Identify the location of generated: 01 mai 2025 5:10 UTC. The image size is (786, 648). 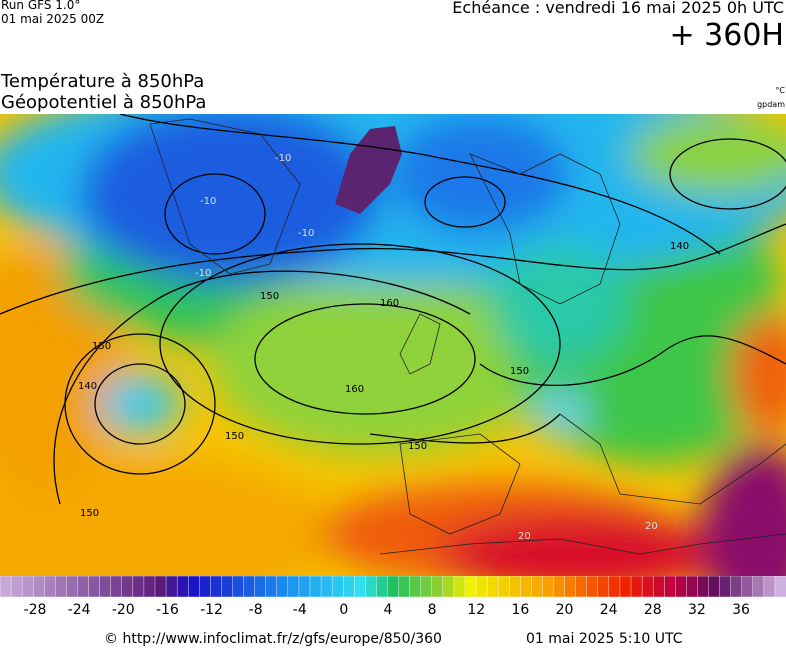
(604, 639).